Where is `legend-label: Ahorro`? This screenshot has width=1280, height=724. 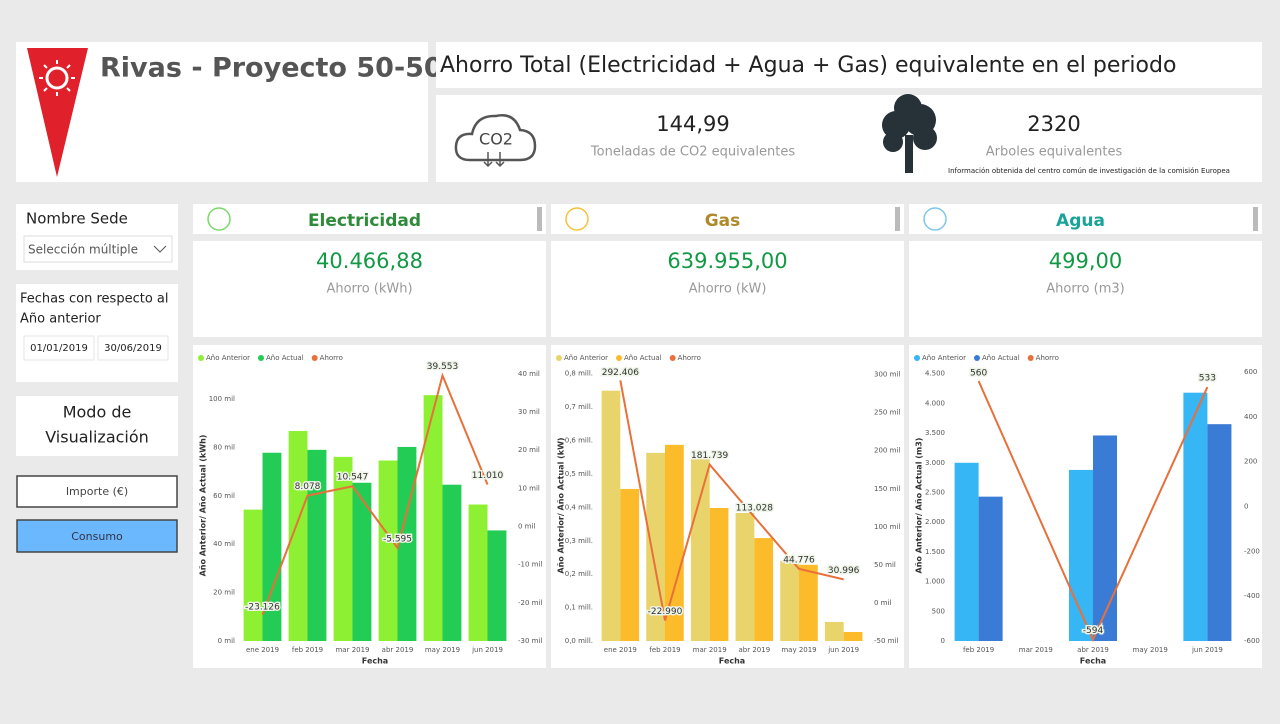 legend-label: Ahorro is located at coordinates (1047, 358).